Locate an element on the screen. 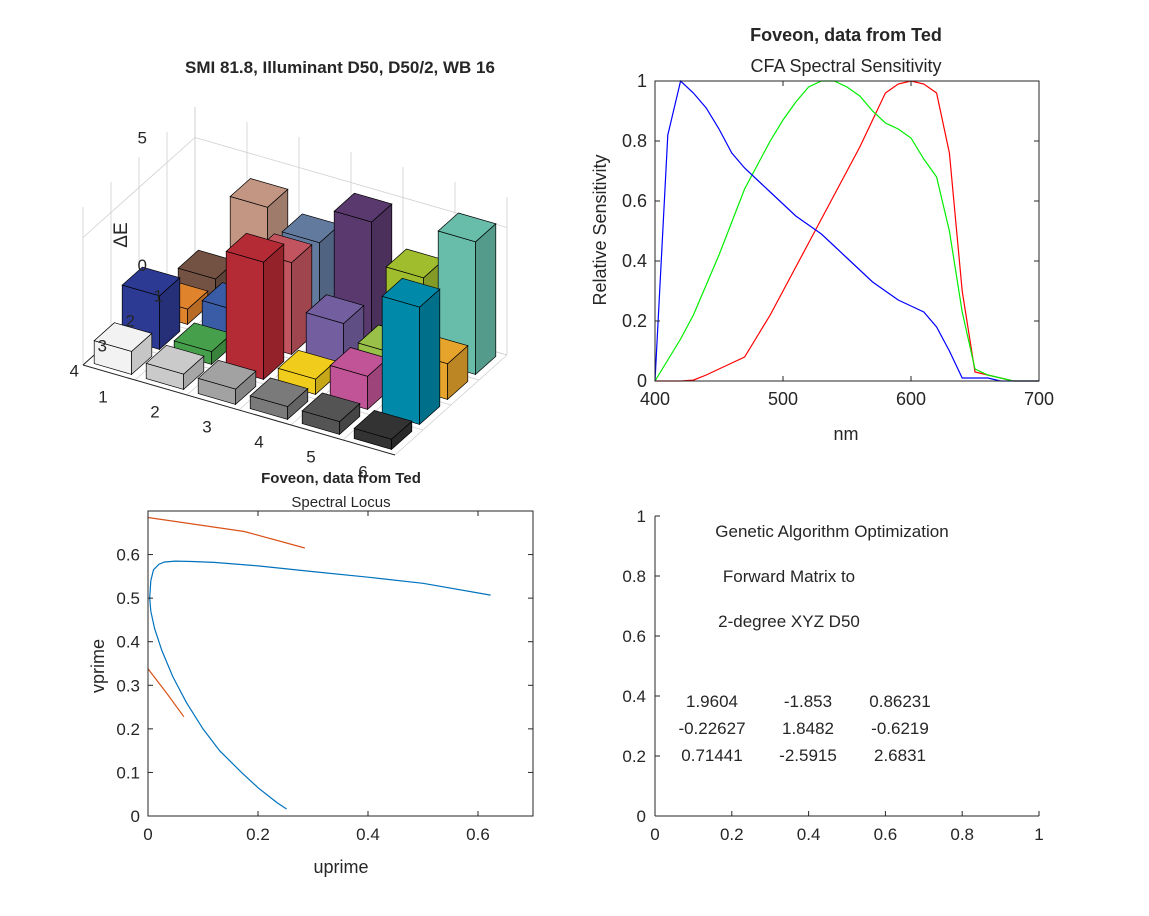 Image resolution: width=1149 pixels, height=916 pixels. matrix-cell: -2.5915 is located at coordinates (808, 755).